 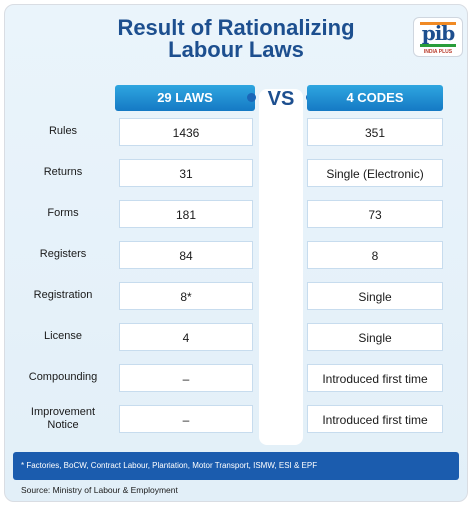 What do you see at coordinates (375, 98) in the screenshot?
I see `header-4-codes: 4 CODES` at bounding box center [375, 98].